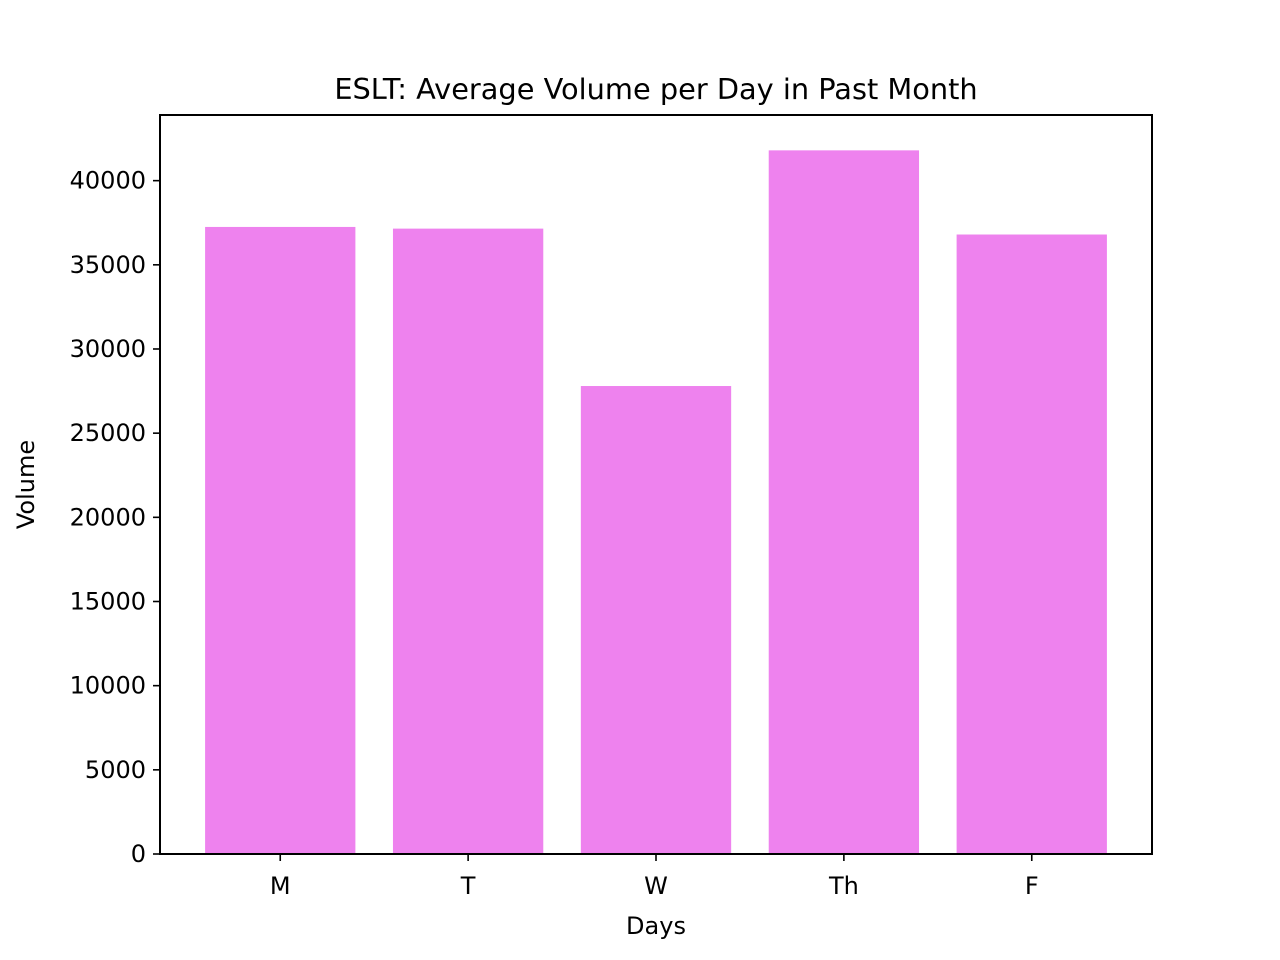 This screenshot has height=960, width=1280. What do you see at coordinates (656, 926) in the screenshot?
I see `x-axis-title: Days` at bounding box center [656, 926].